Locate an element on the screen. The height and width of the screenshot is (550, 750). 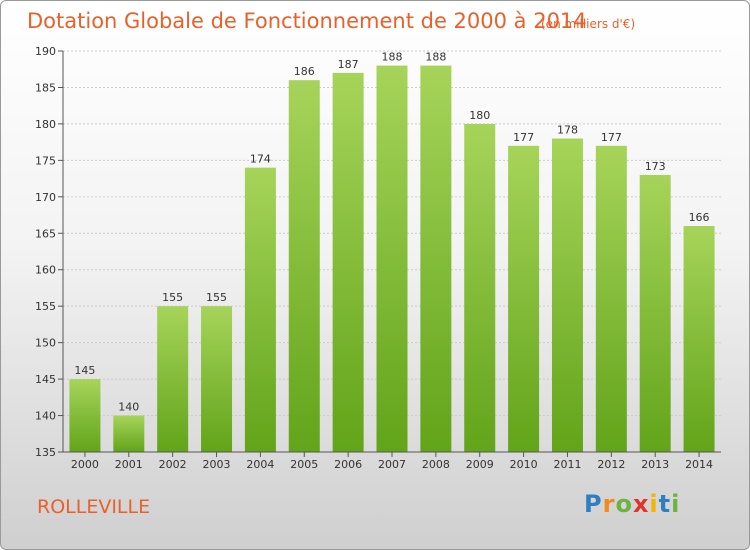
y-tick-label: 150 is located at coordinates (45, 343).